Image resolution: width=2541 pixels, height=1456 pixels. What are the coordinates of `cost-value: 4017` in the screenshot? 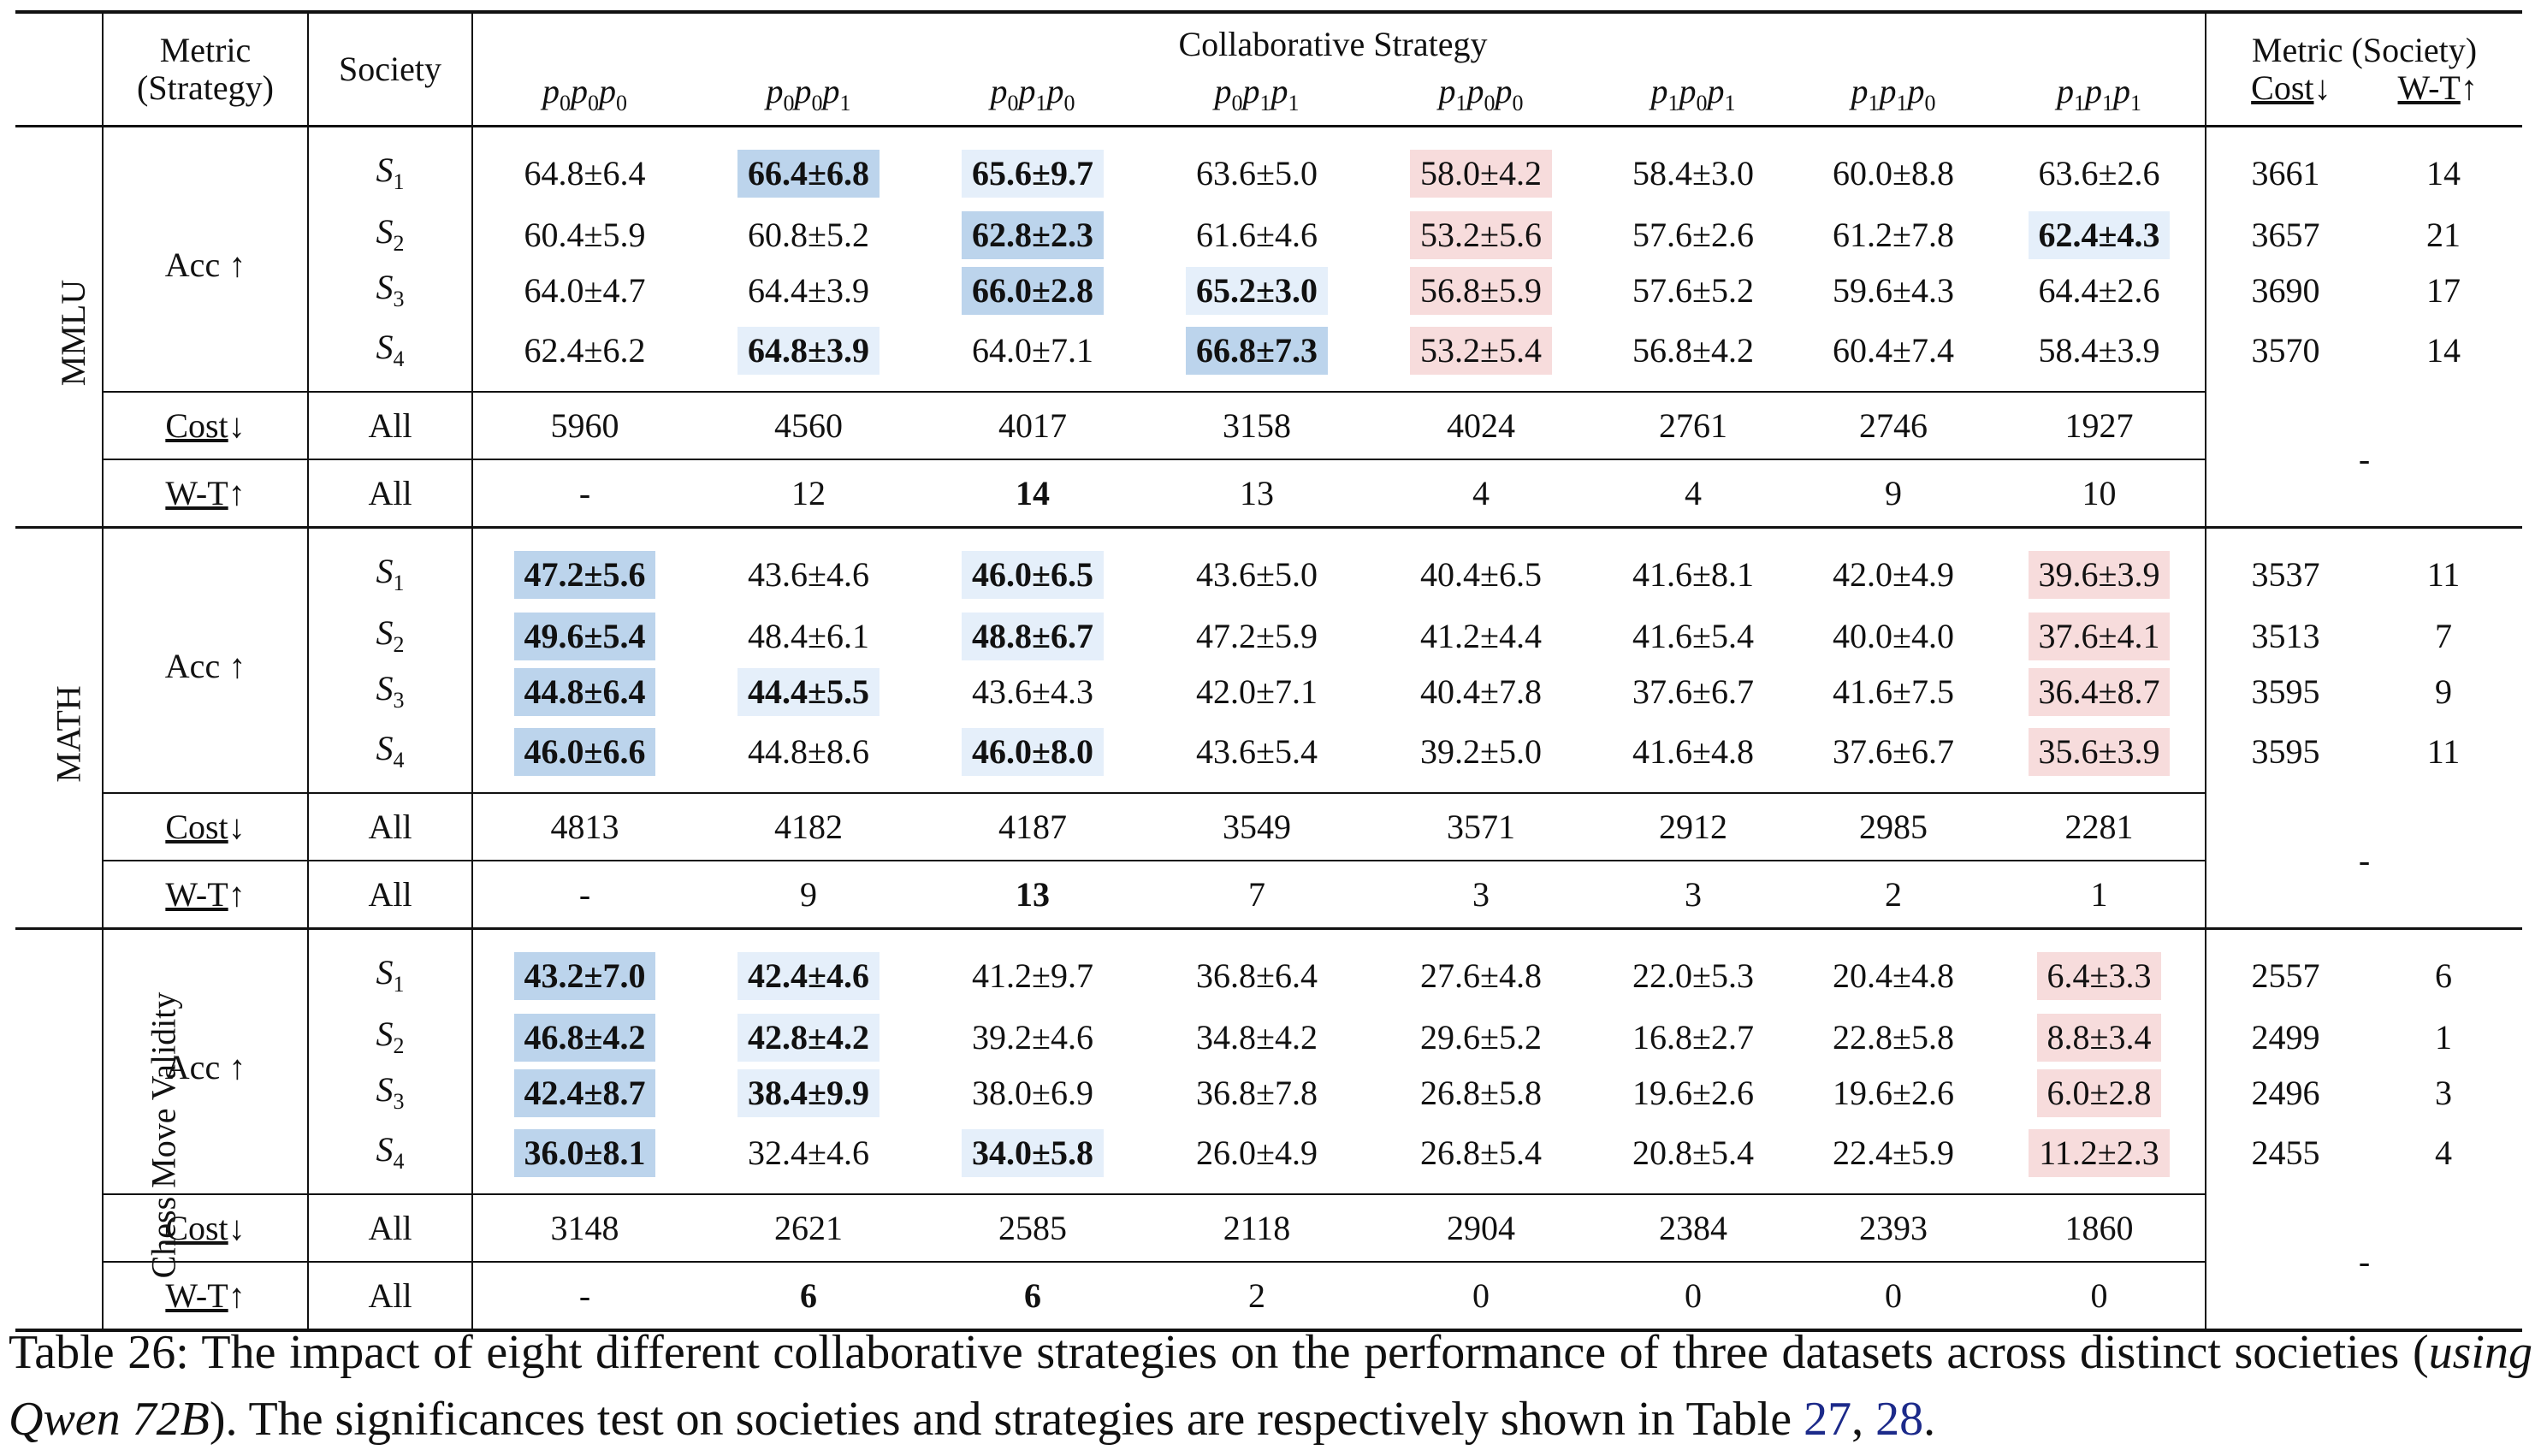 It's located at (1032, 425).